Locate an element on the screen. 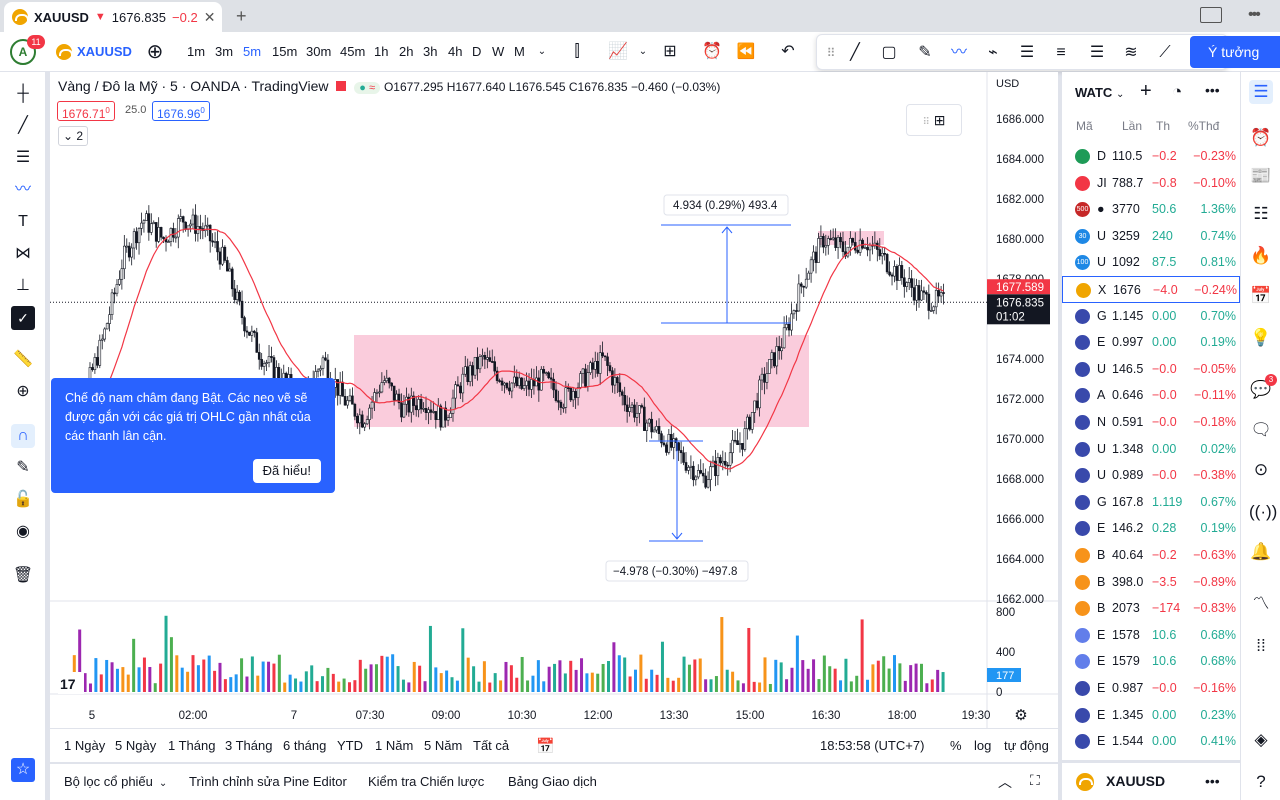 The image size is (1280, 800). alerts-list-icon: ⏰ is located at coordinates (1261, 137).